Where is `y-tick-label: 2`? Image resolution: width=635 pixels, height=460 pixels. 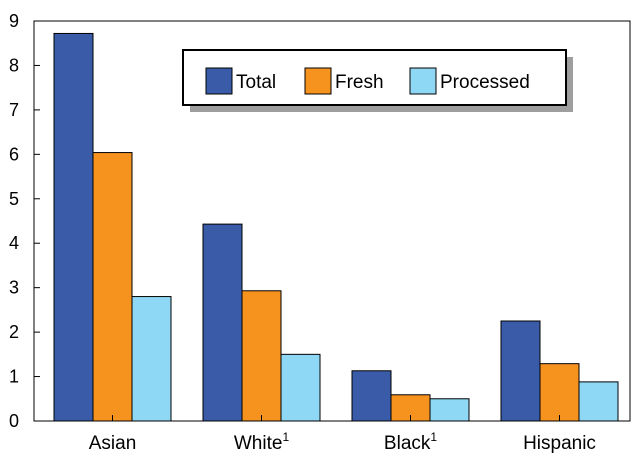 y-tick-label: 2 is located at coordinates (14, 332).